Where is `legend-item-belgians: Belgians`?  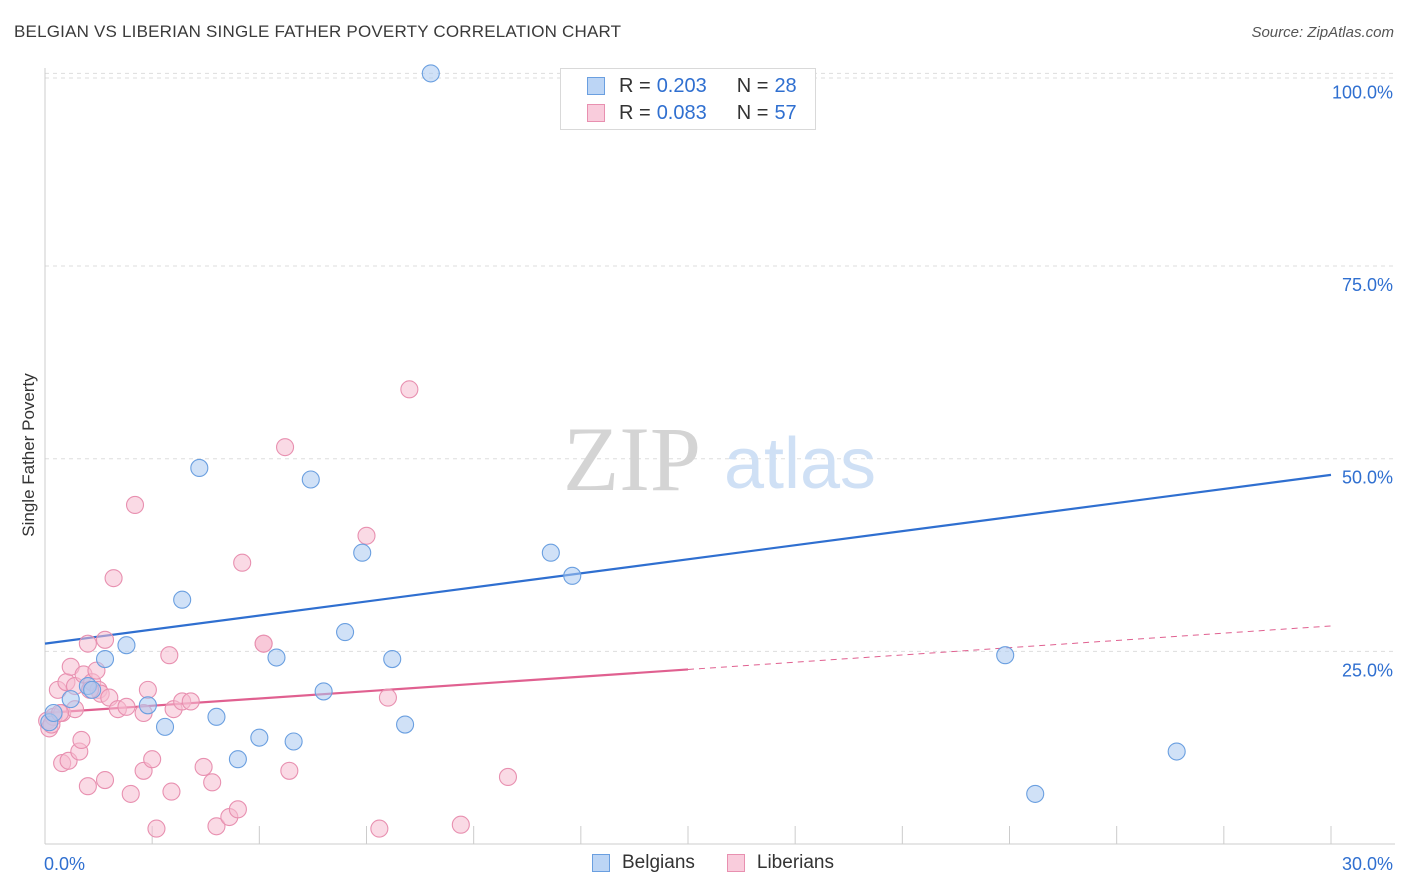 legend-item-belgians: Belgians is located at coordinates (643, 863).